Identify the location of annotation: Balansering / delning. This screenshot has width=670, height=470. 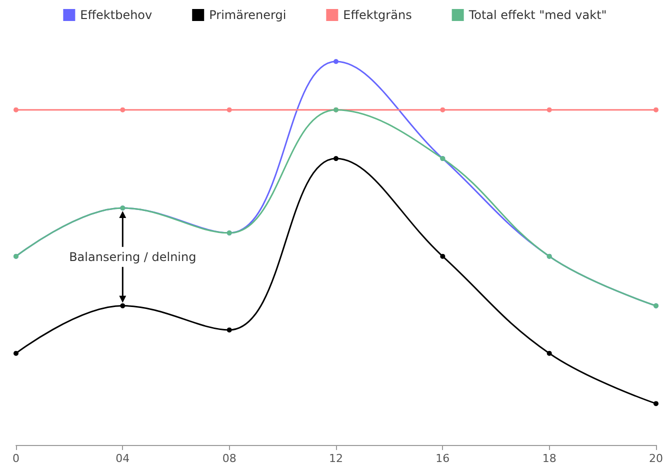
(132, 257).